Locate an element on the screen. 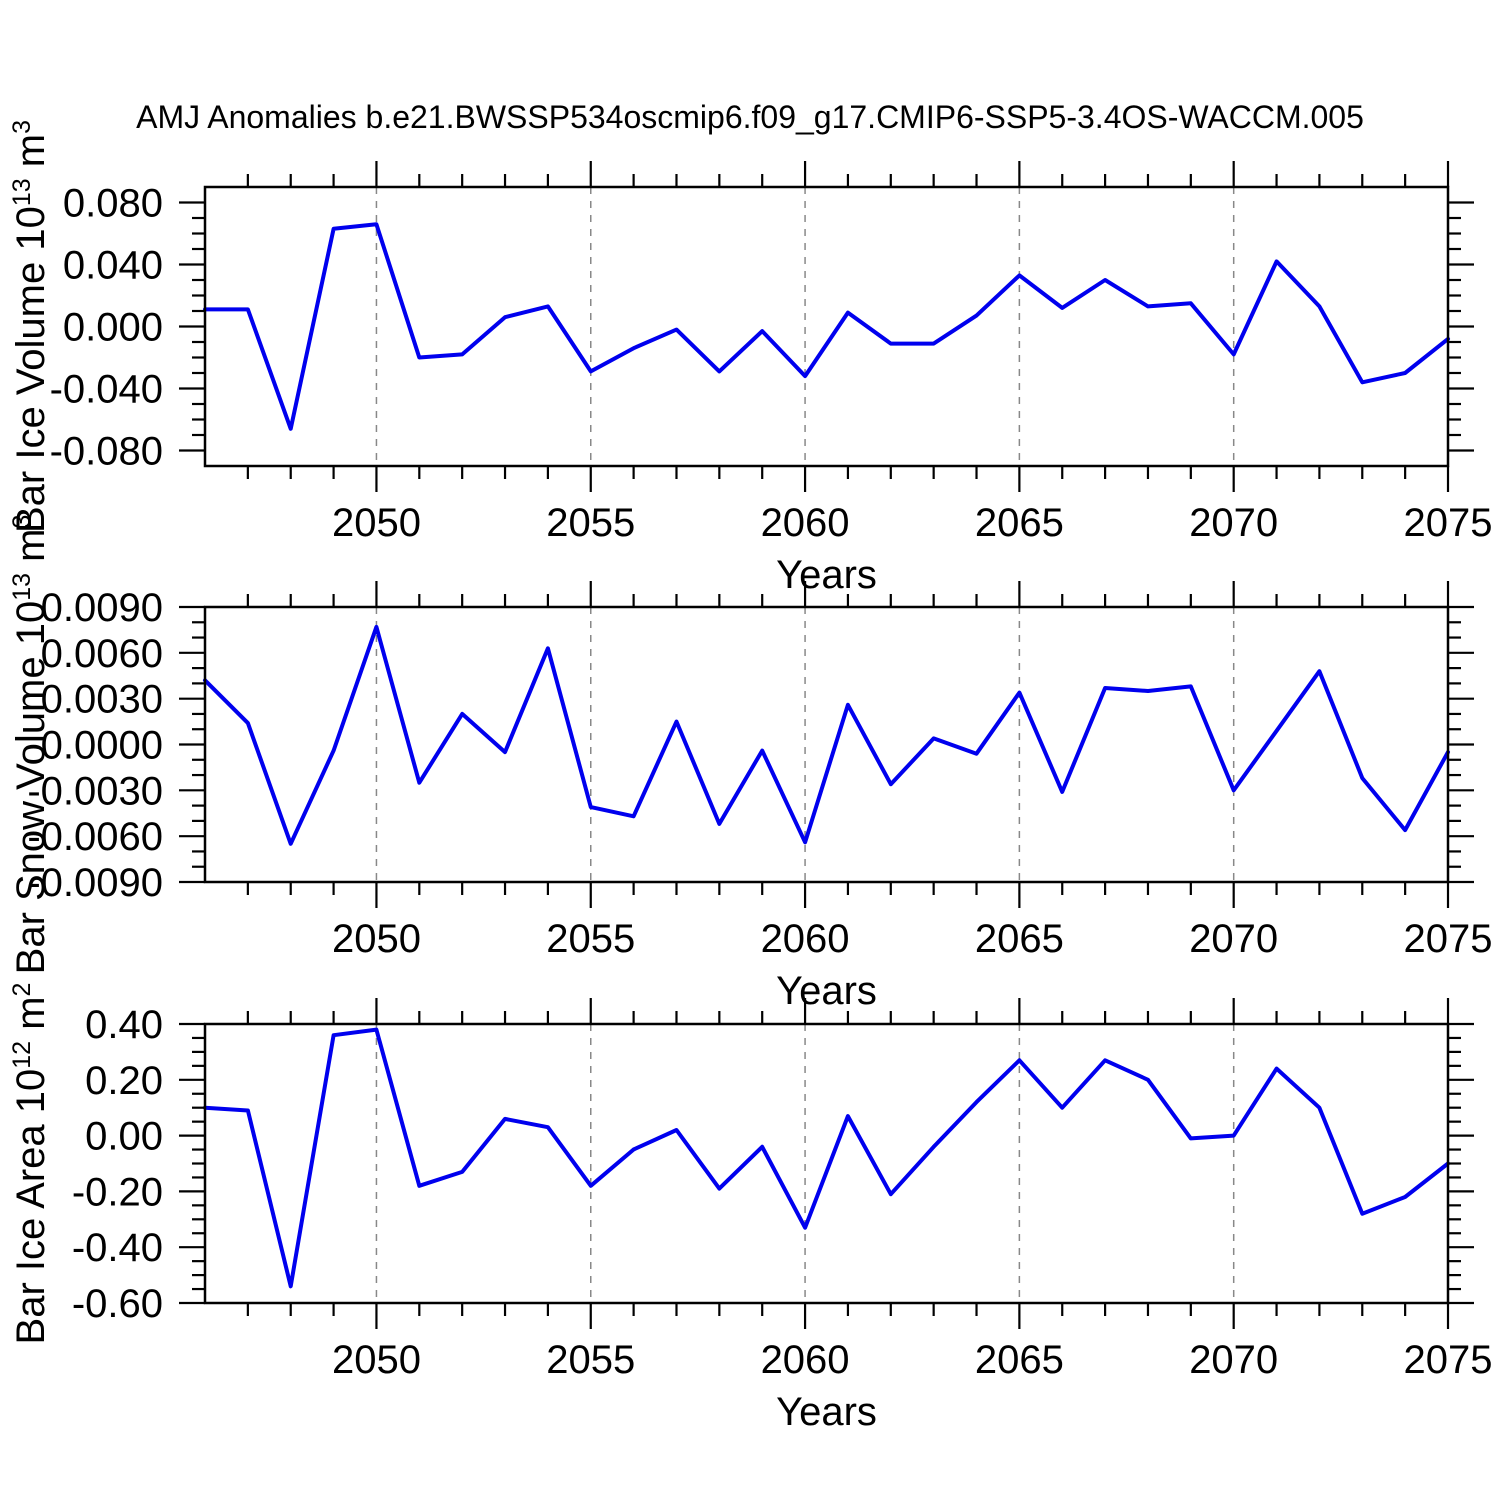 The width and height of the screenshot is (1500, 1500). y-tick-label: -0.20 is located at coordinates (117, 1192).